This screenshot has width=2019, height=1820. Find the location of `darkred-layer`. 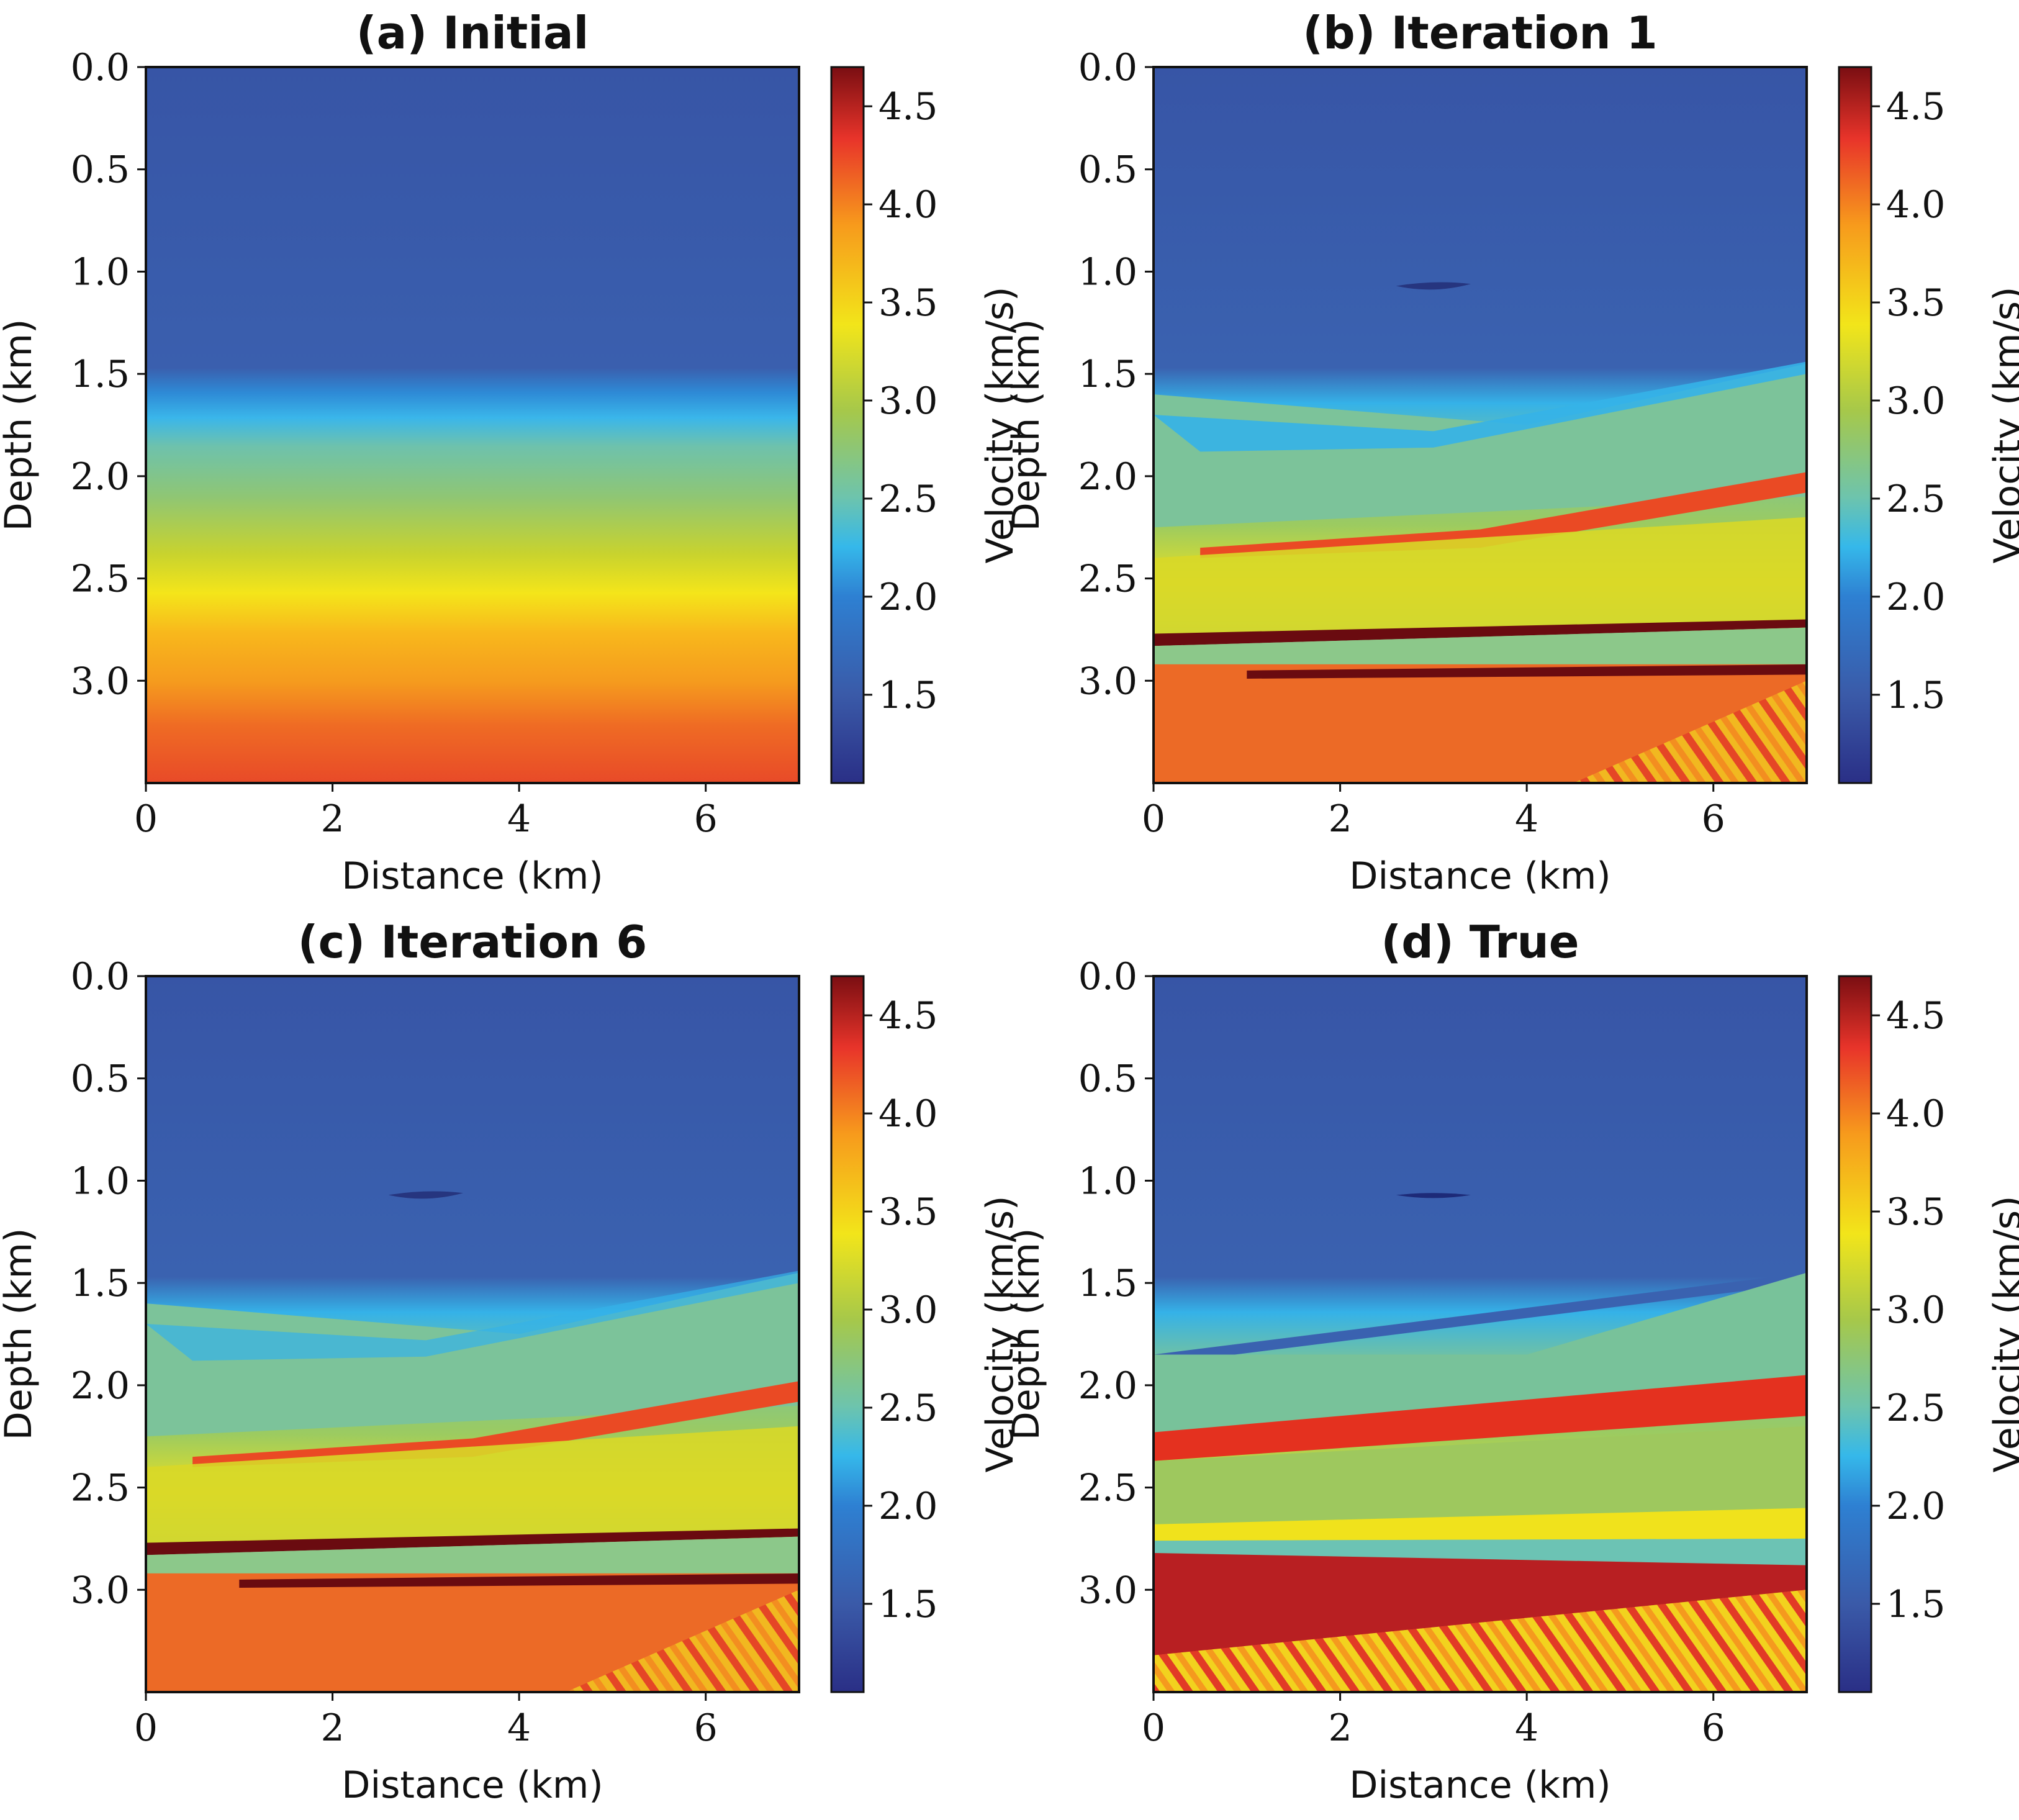

darkred-layer is located at coordinates (1480, 1603).